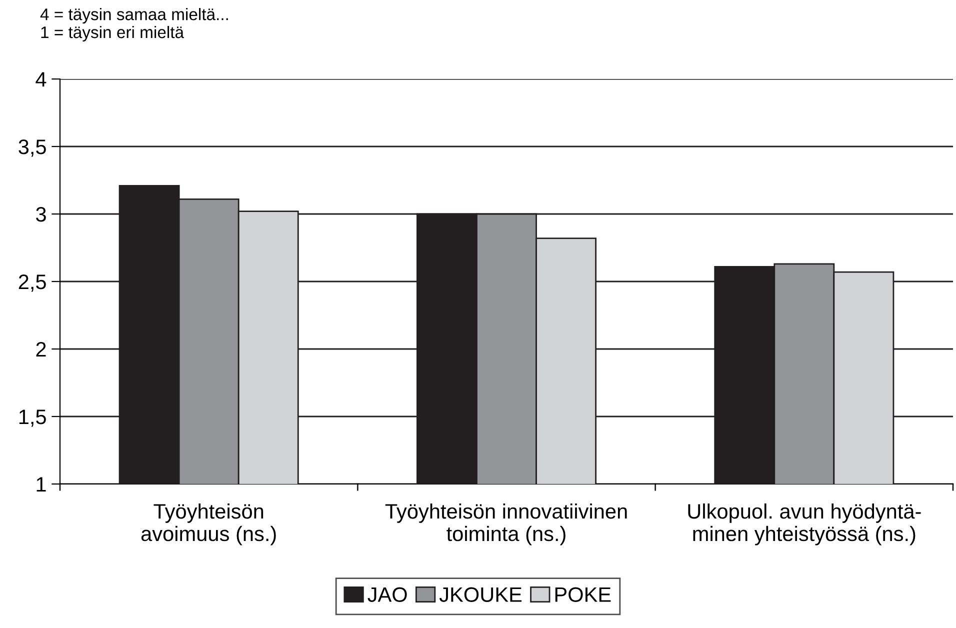 The width and height of the screenshot is (956, 628). Describe the element at coordinates (32, 148) in the screenshot. I see `y-tick-label: 3,5` at that location.